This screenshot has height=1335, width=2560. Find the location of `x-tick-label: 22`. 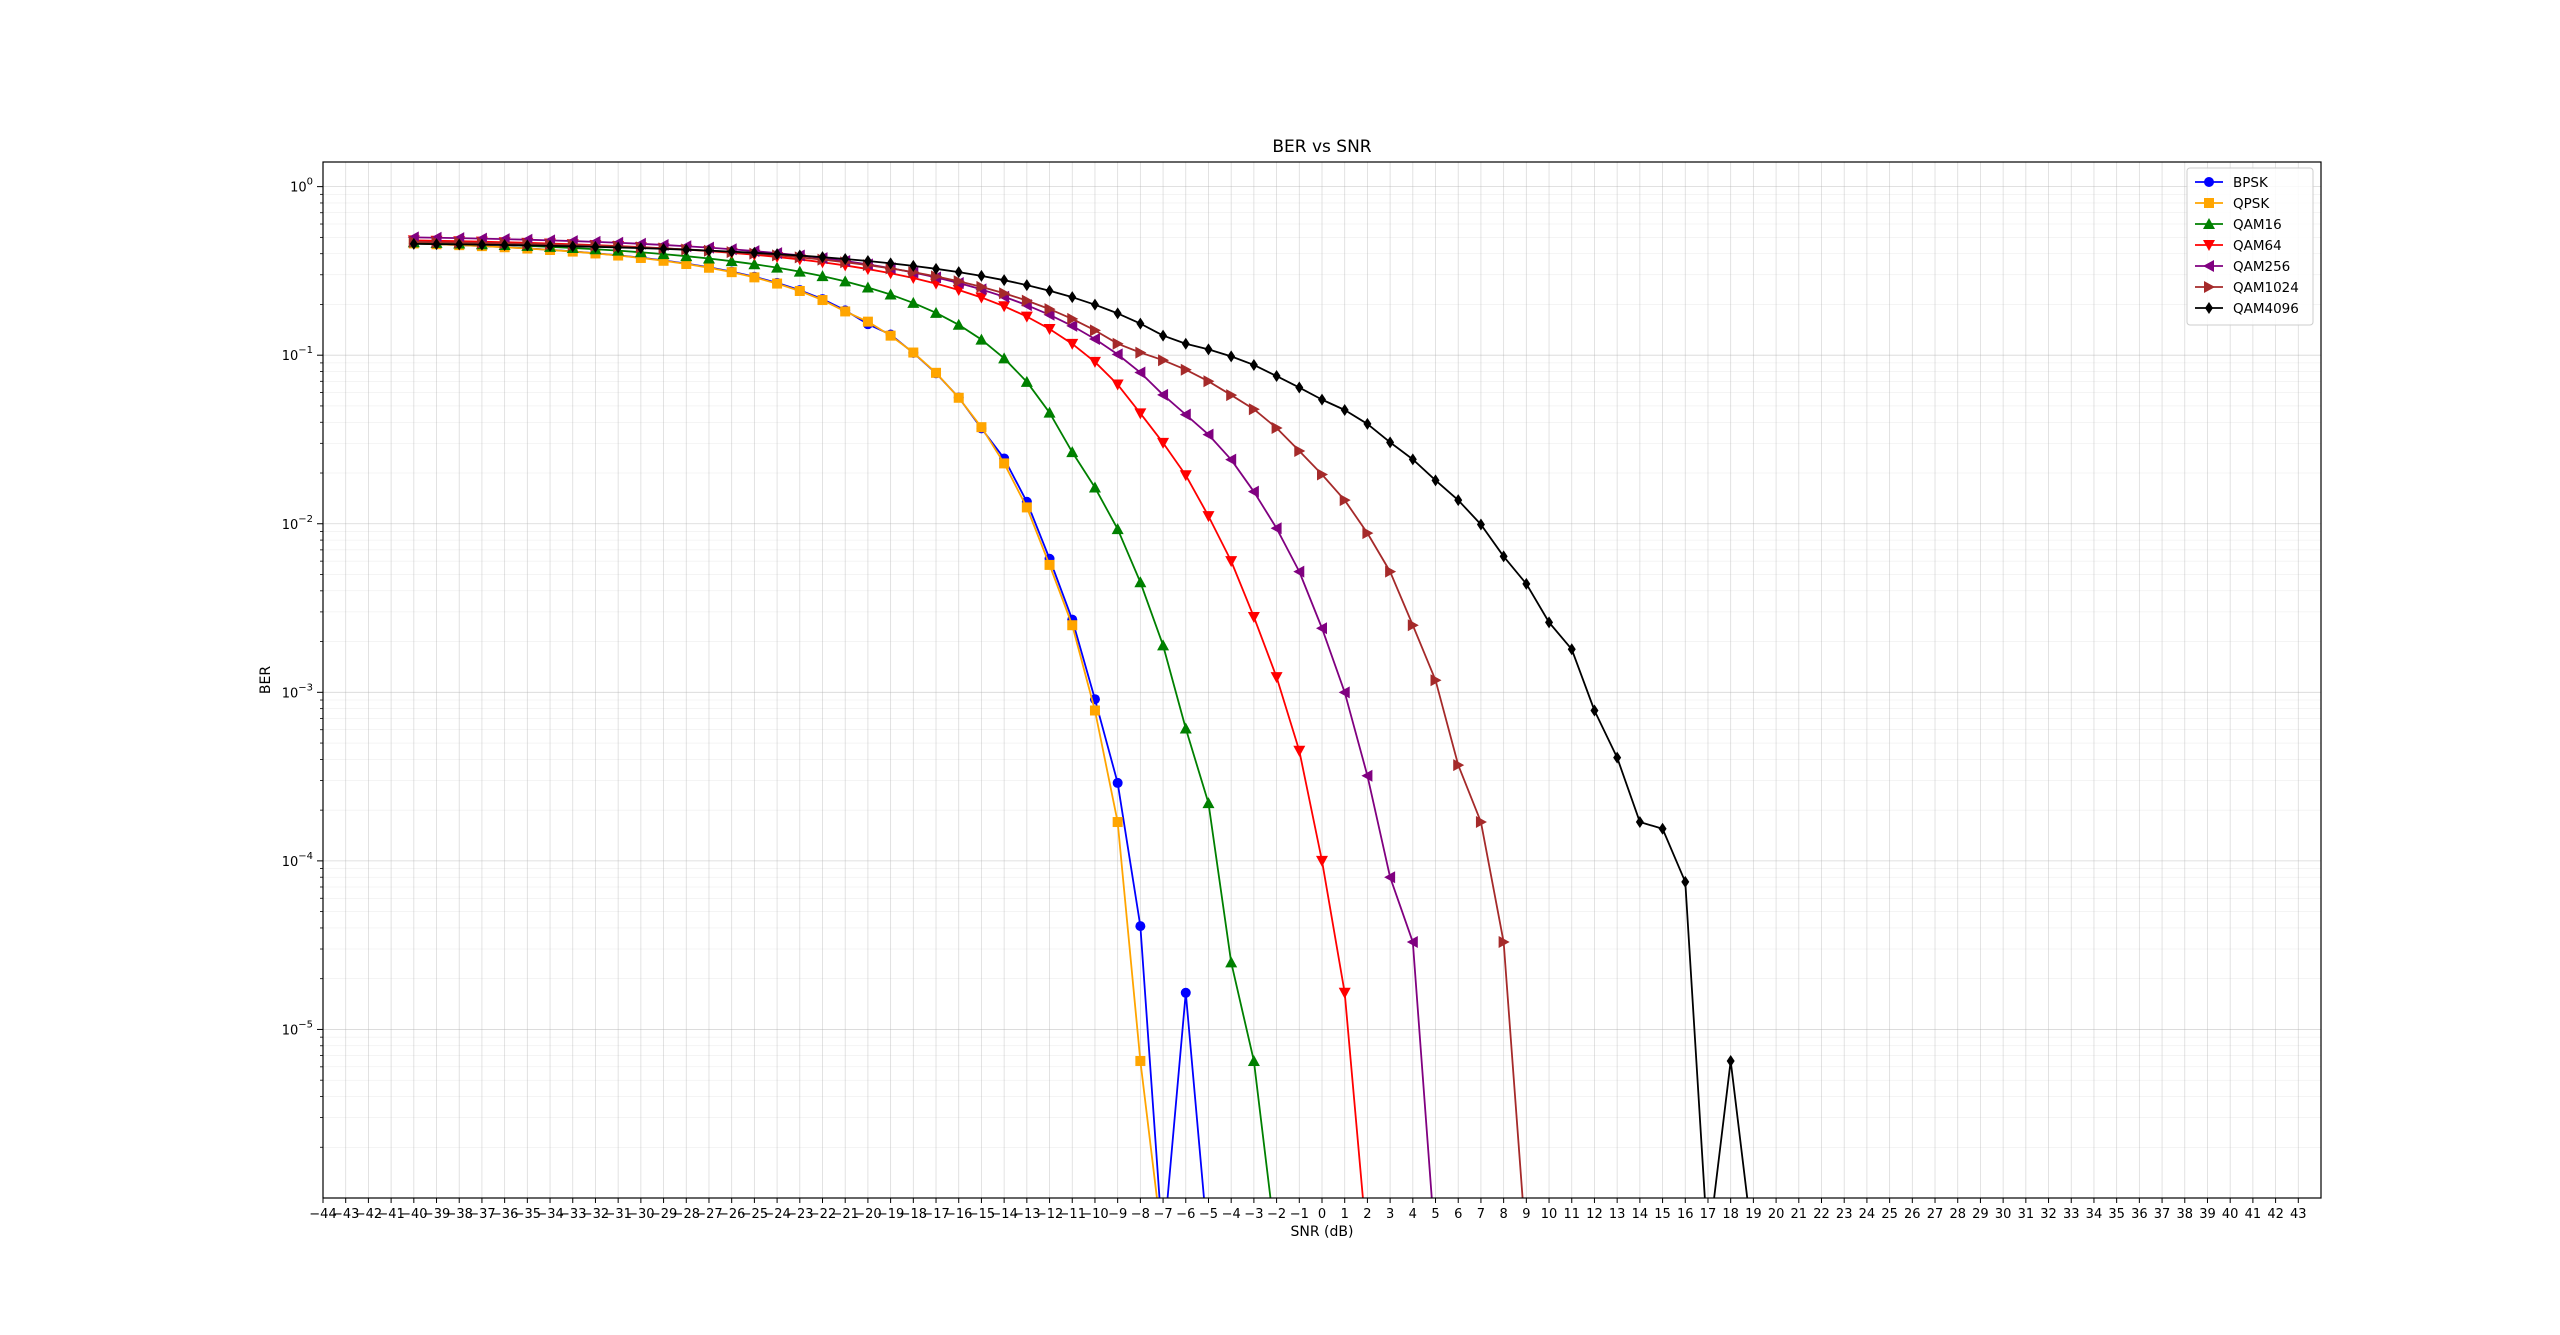

x-tick-label: 22 is located at coordinates (1821, 1214).